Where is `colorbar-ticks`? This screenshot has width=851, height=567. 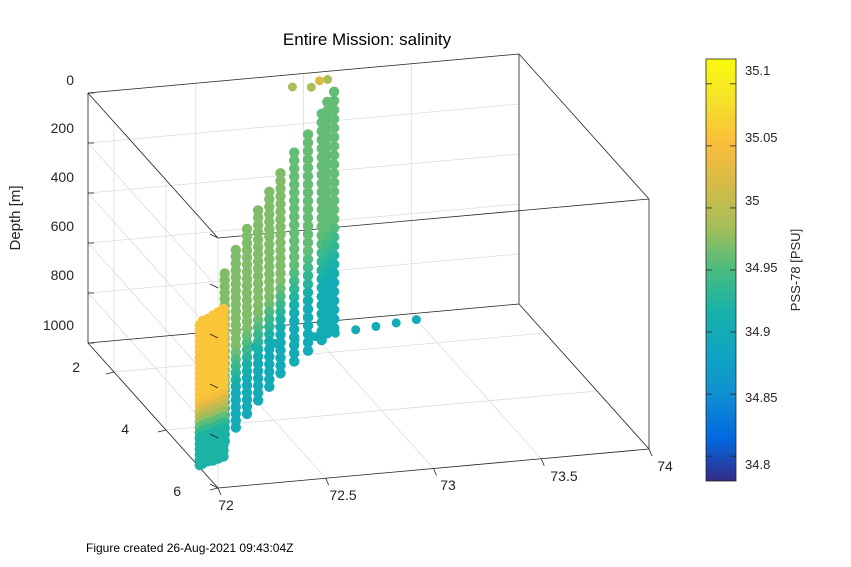 colorbar-ticks is located at coordinates (721, 270).